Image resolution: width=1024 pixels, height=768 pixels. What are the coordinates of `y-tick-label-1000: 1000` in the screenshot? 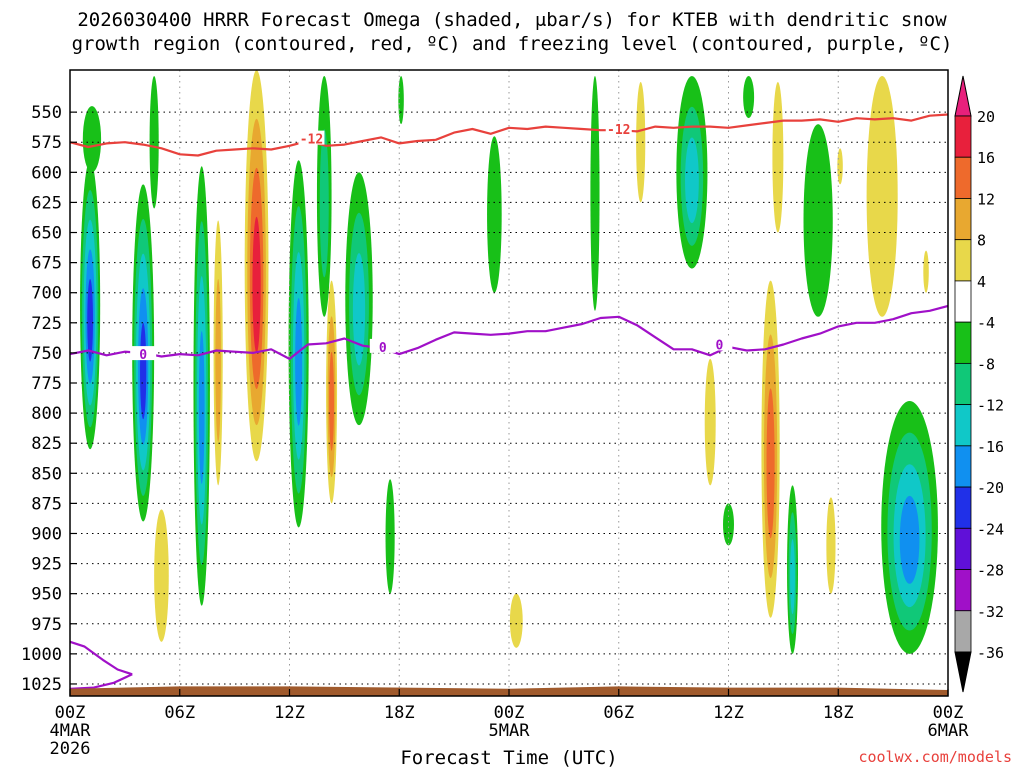 It's located at (41, 655).